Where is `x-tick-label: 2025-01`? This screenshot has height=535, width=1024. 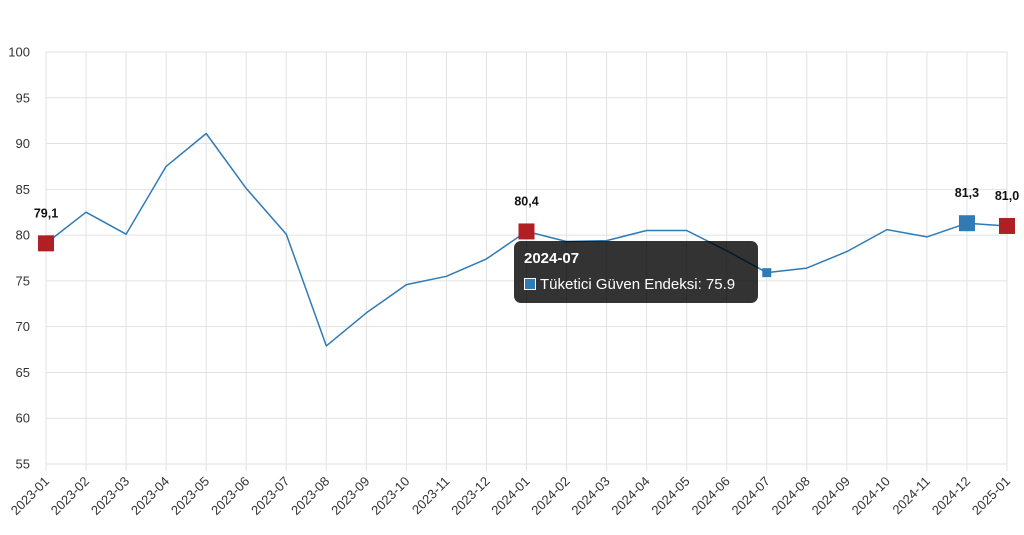
x-tick-label: 2025-01 is located at coordinates (991, 496).